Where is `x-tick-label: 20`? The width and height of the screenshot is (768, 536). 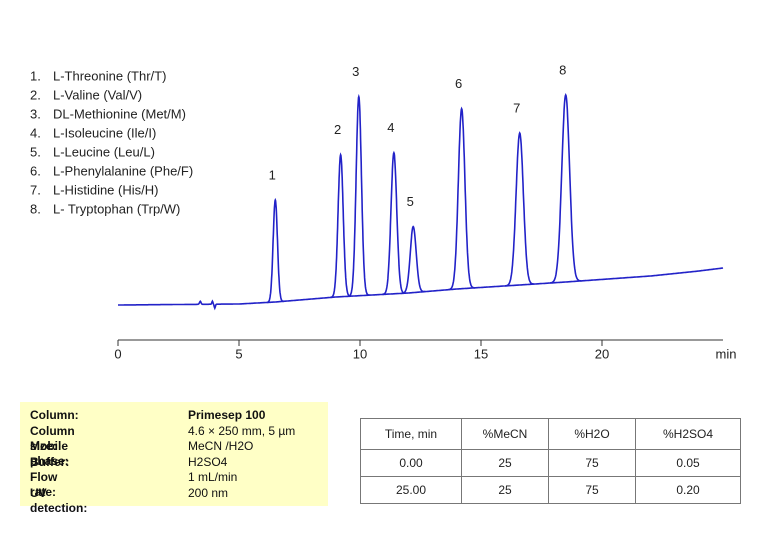 x-tick-label: 20 is located at coordinates (602, 353).